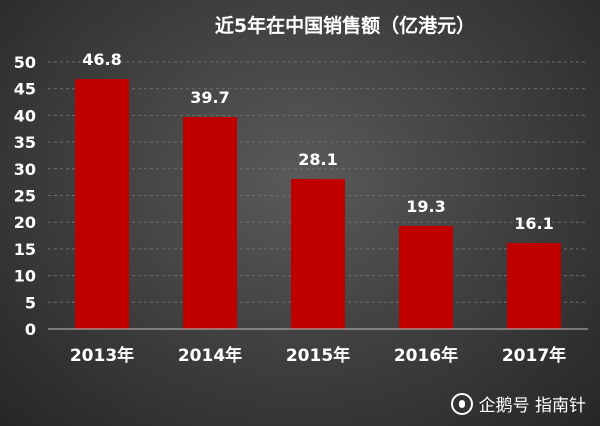  I want to click on data-label-0: 46.8, so click(101, 59).